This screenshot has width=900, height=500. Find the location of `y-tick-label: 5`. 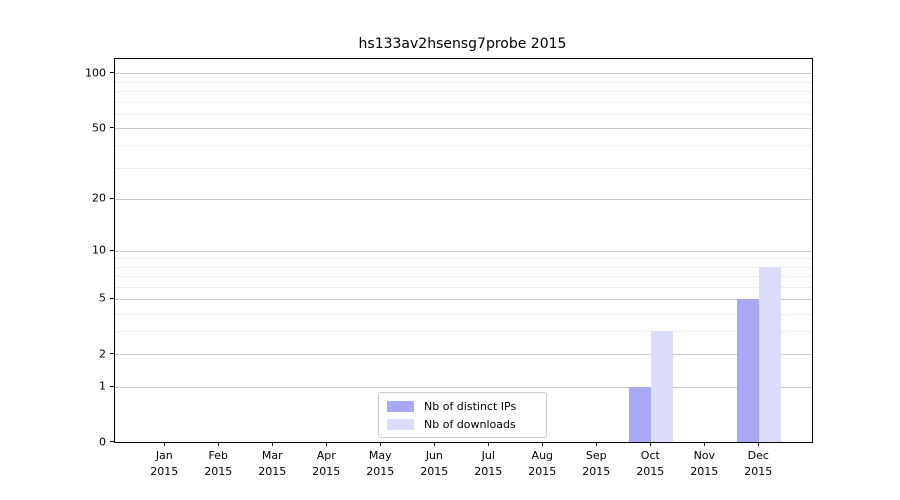

y-tick-label: 5 is located at coordinates (102, 298).